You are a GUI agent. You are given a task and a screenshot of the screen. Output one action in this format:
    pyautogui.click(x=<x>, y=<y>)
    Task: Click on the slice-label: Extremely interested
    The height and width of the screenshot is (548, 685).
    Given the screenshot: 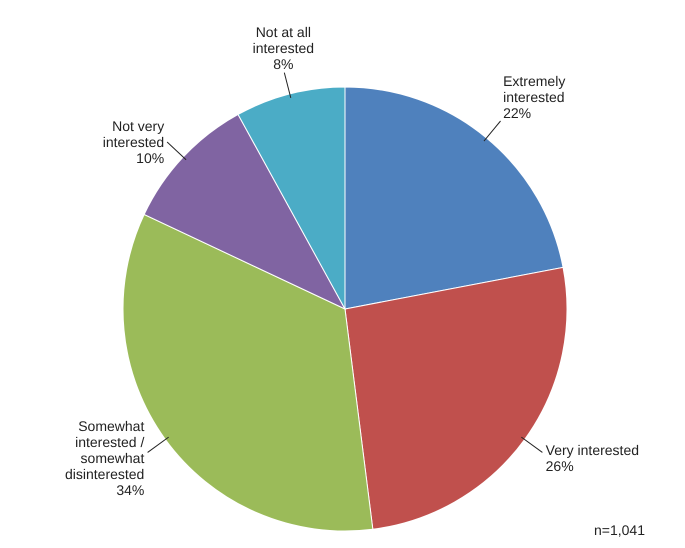 What is the action you would take?
    pyautogui.click(x=534, y=88)
    